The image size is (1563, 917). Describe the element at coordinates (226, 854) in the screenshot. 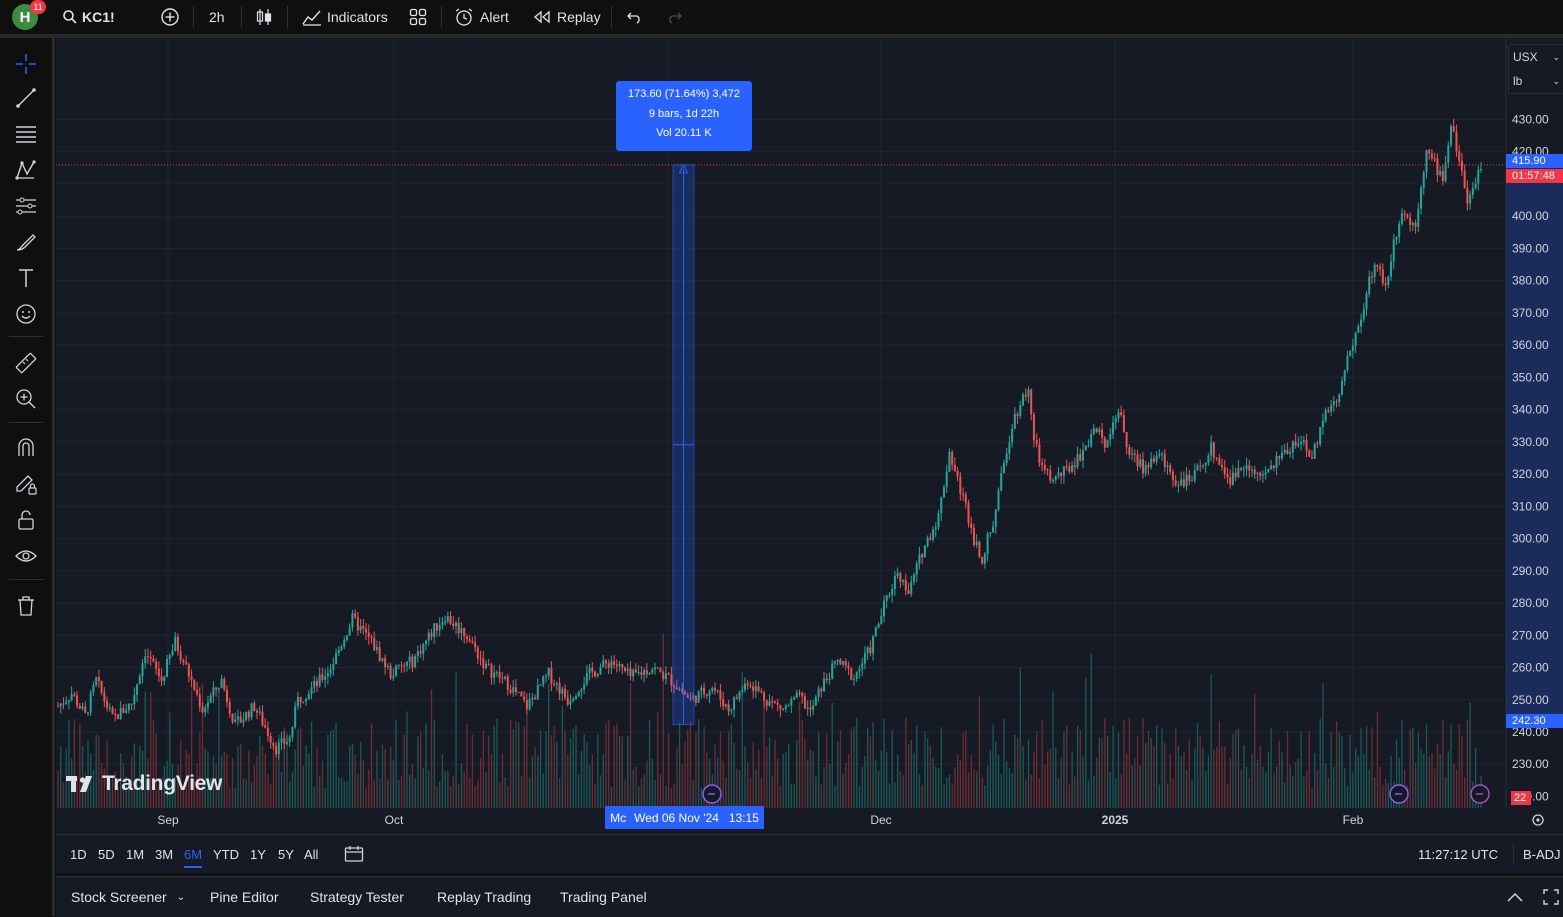

I see `range-ytd: YTD` at that location.